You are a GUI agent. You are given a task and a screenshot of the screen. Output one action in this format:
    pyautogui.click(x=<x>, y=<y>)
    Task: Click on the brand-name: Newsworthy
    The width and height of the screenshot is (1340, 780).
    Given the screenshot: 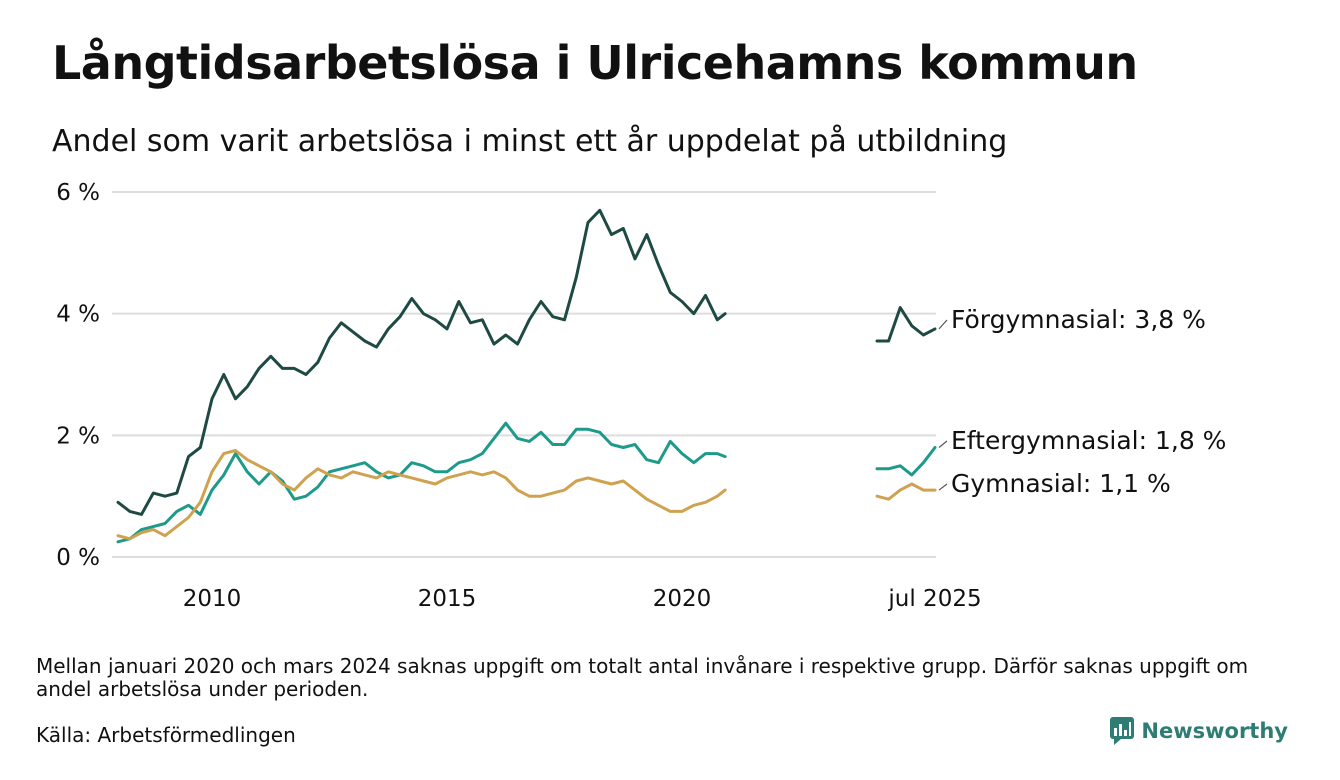 What is the action you would take?
    pyautogui.click(x=1214, y=731)
    